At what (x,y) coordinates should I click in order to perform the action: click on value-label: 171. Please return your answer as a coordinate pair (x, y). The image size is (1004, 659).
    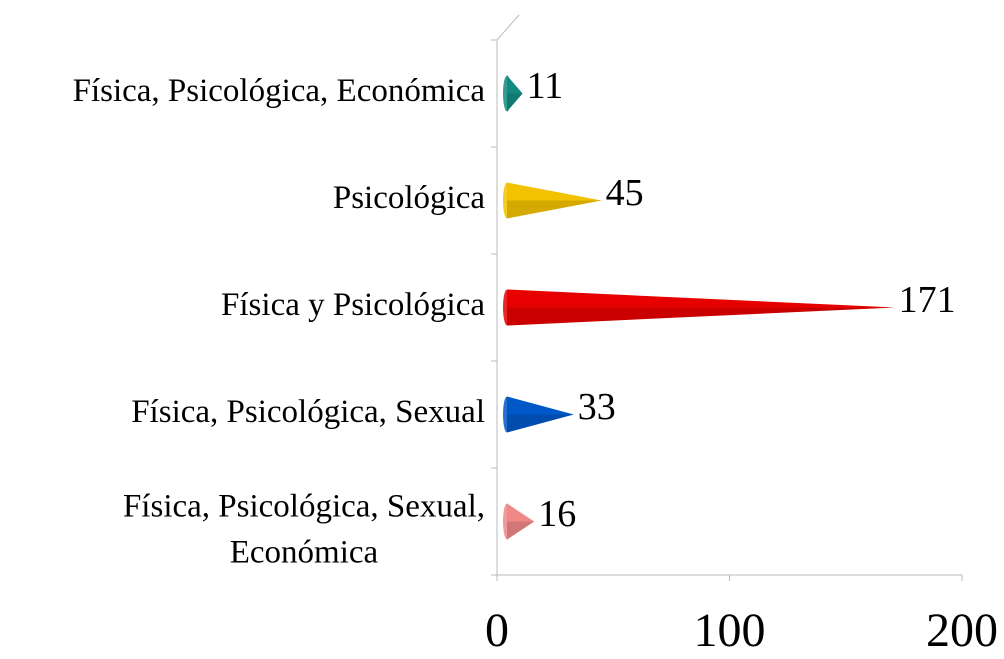
    Looking at the image, I should click on (927, 300).